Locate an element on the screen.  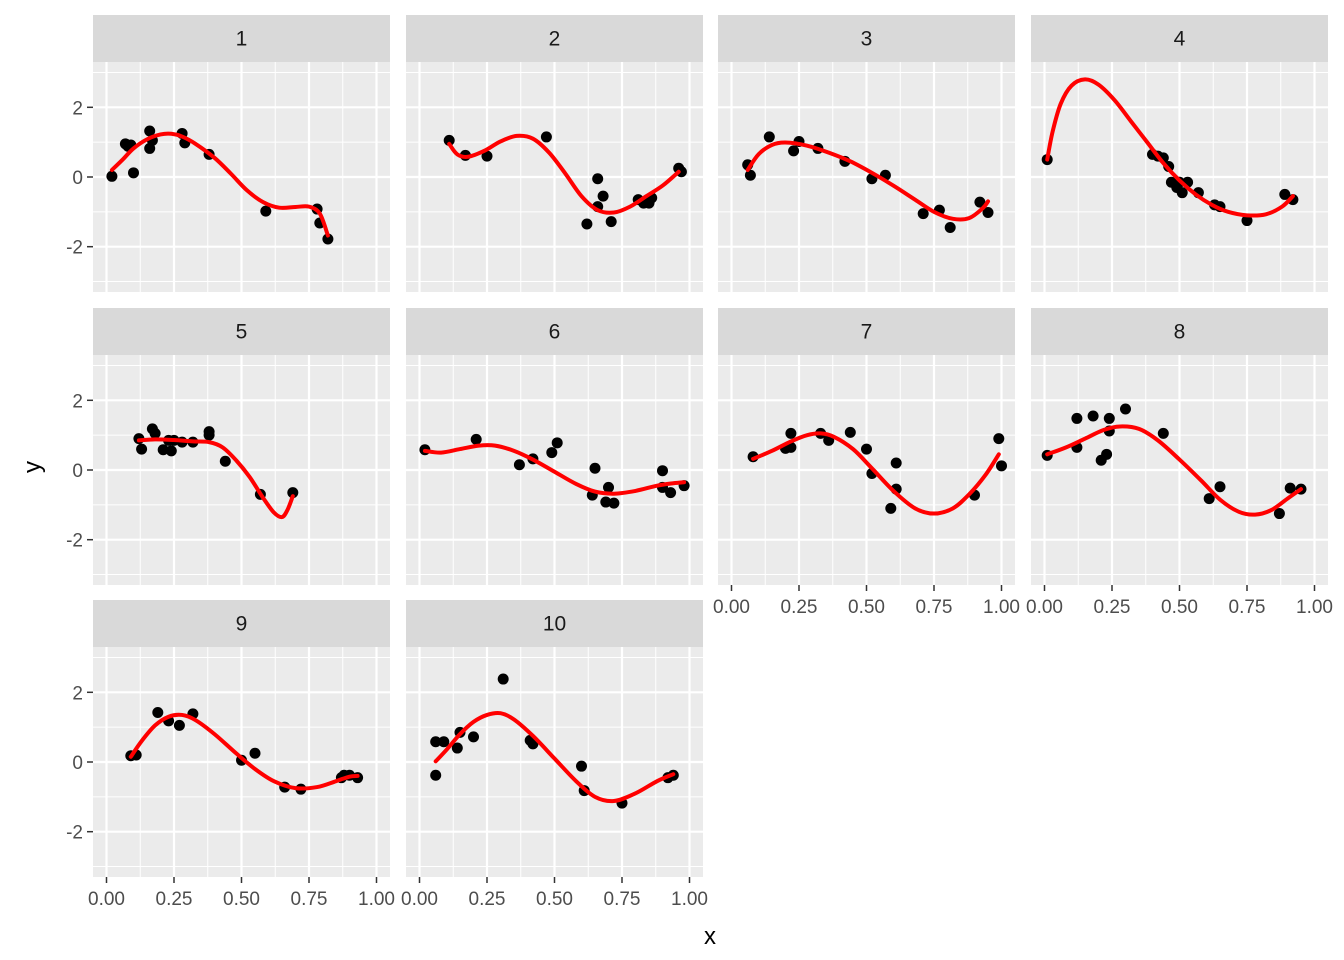
points is located at coordinates (244, 751).